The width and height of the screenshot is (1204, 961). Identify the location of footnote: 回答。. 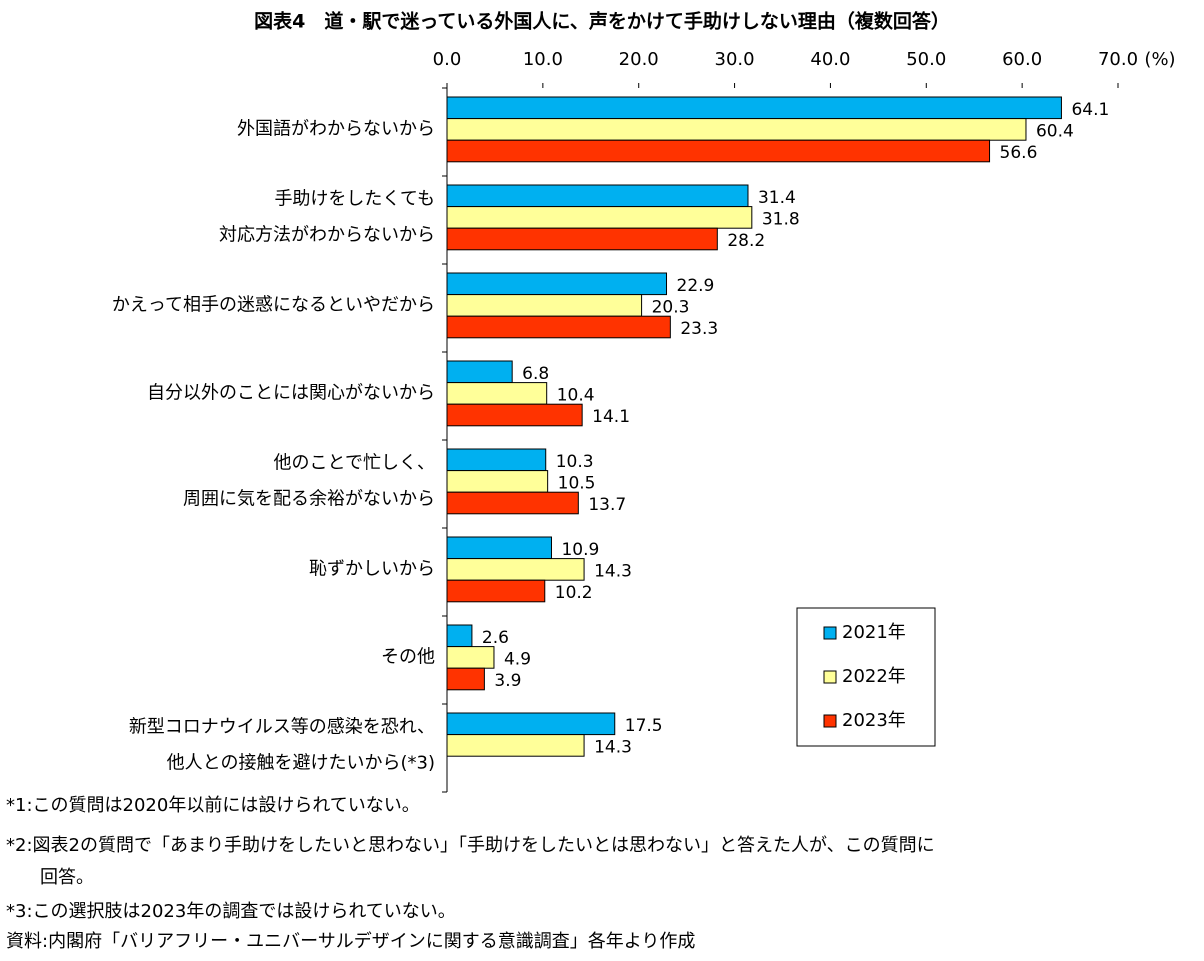
(67, 877).